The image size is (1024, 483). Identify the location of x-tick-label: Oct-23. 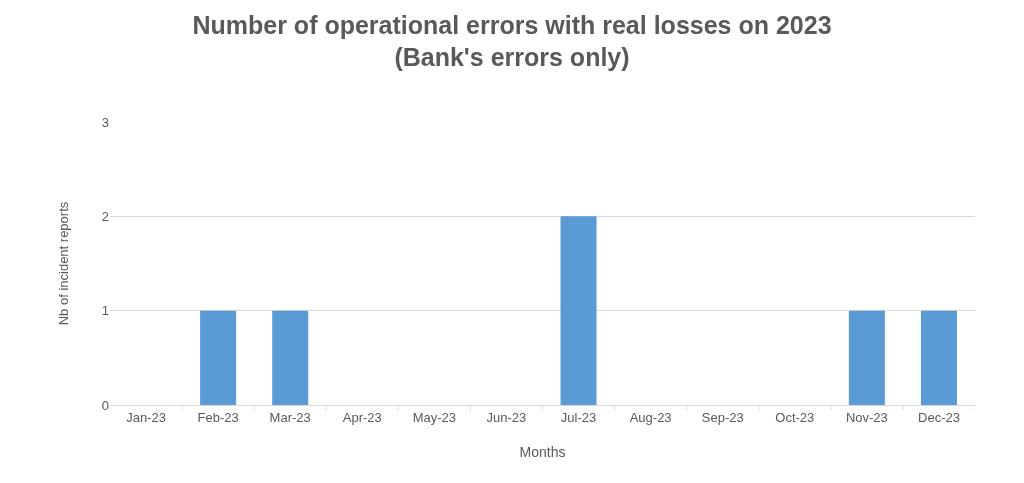
(795, 417).